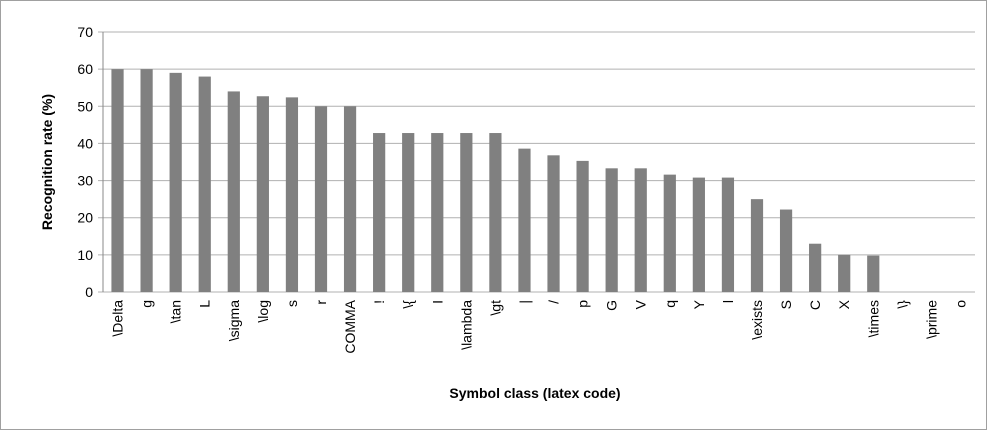 This screenshot has width=988, height=430. What do you see at coordinates (612, 305) in the screenshot?
I see `x-tick-label: G` at bounding box center [612, 305].